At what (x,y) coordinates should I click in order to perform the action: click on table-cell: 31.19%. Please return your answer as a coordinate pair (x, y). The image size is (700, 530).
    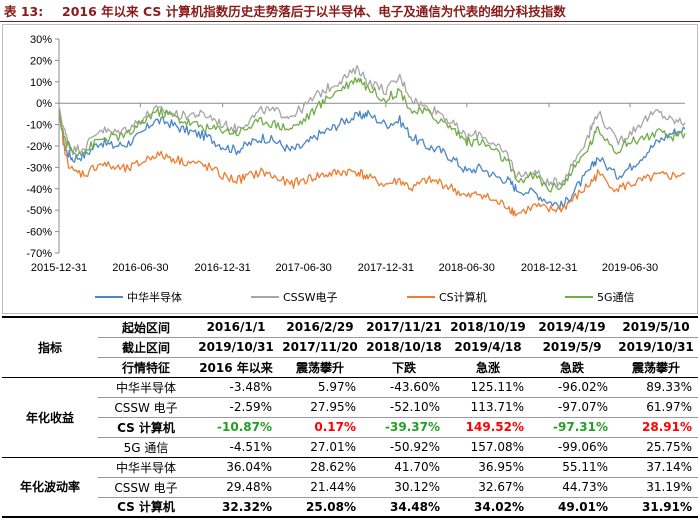
    Looking at the image, I should click on (656, 486).